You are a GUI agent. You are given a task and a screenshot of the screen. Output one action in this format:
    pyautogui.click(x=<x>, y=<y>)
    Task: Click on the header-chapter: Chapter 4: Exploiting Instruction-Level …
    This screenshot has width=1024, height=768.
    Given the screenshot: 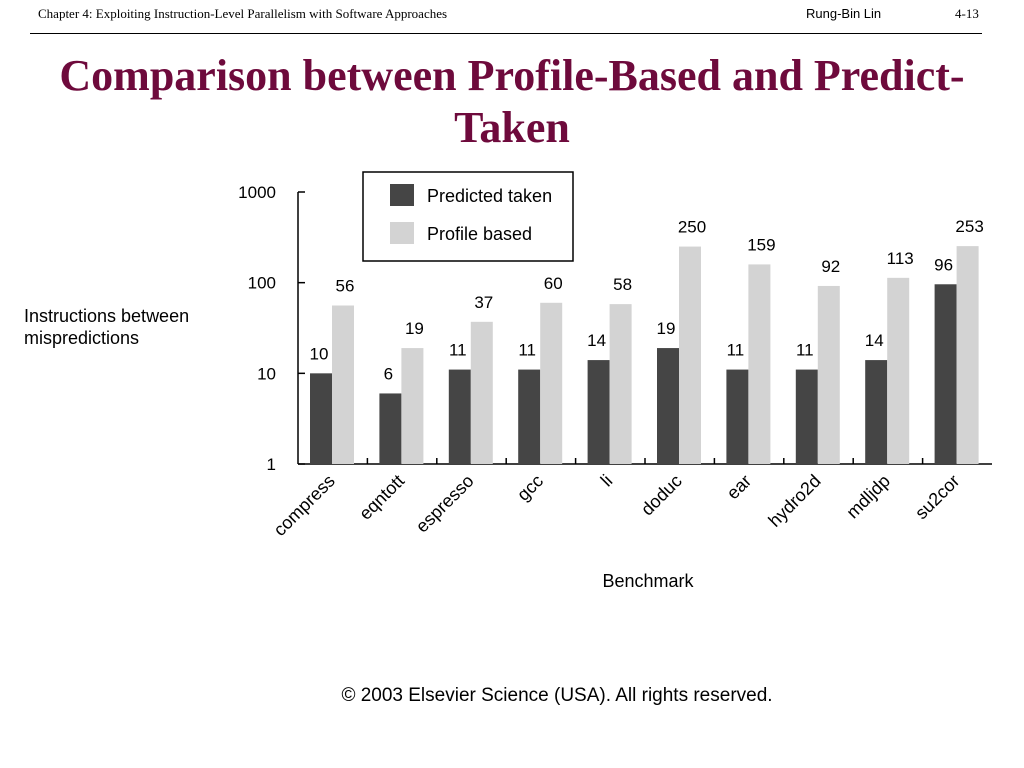 What is the action you would take?
    pyautogui.click(x=243, y=13)
    